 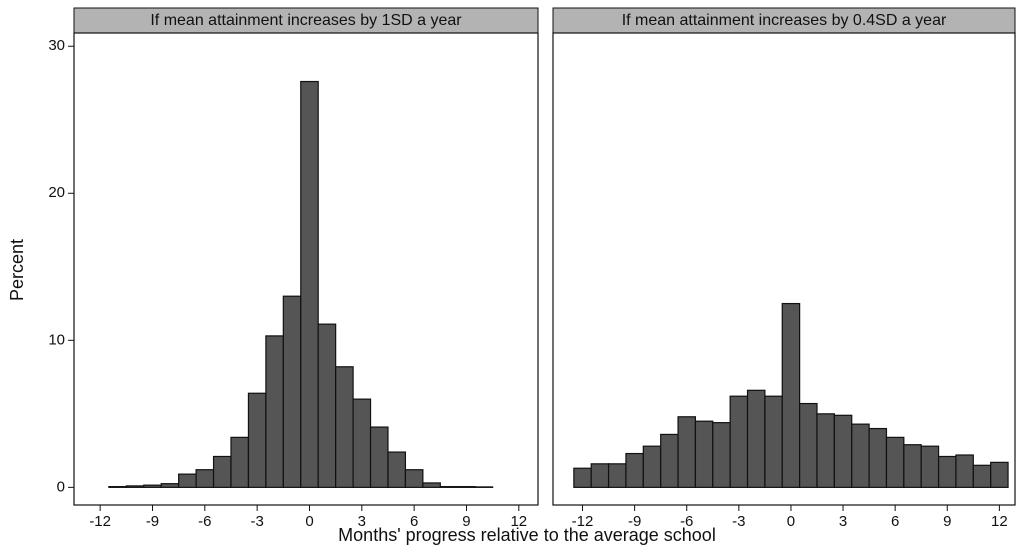 What do you see at coordinates (56, 339) in the screenshot?
I see `y-tick-label: 10` at bounding box center [56, 339].